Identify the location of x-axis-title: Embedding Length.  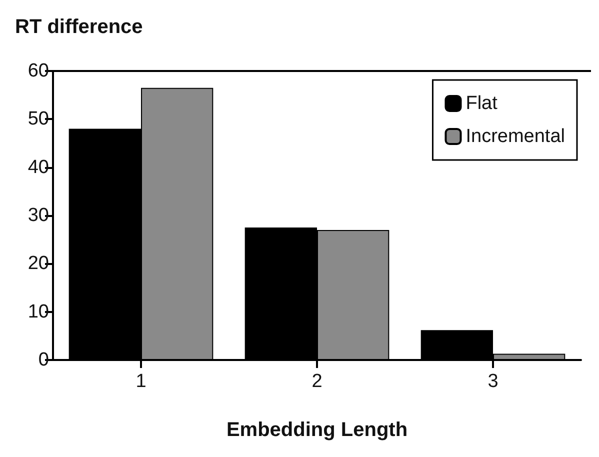
(317, 430).